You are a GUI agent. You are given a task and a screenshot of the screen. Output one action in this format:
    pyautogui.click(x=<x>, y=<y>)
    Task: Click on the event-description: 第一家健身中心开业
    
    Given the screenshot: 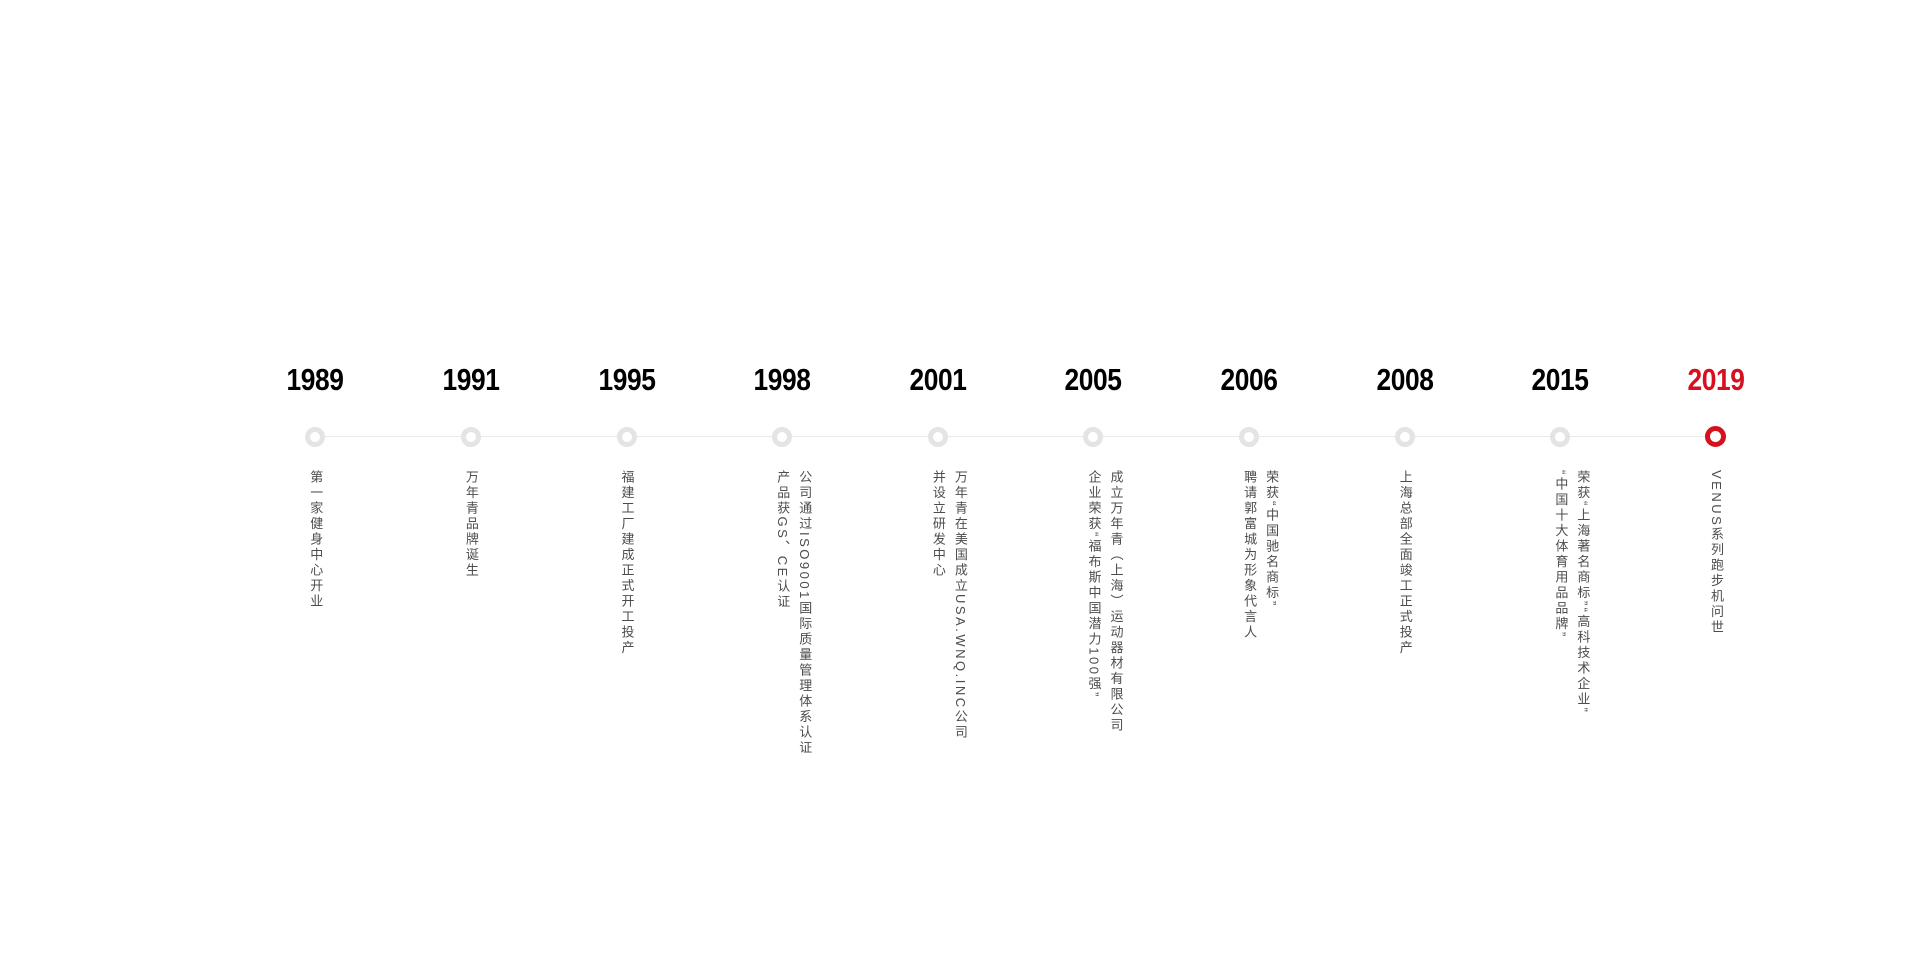 What is the action you would take?
    pyautogui.click(x=315, y=540)
    